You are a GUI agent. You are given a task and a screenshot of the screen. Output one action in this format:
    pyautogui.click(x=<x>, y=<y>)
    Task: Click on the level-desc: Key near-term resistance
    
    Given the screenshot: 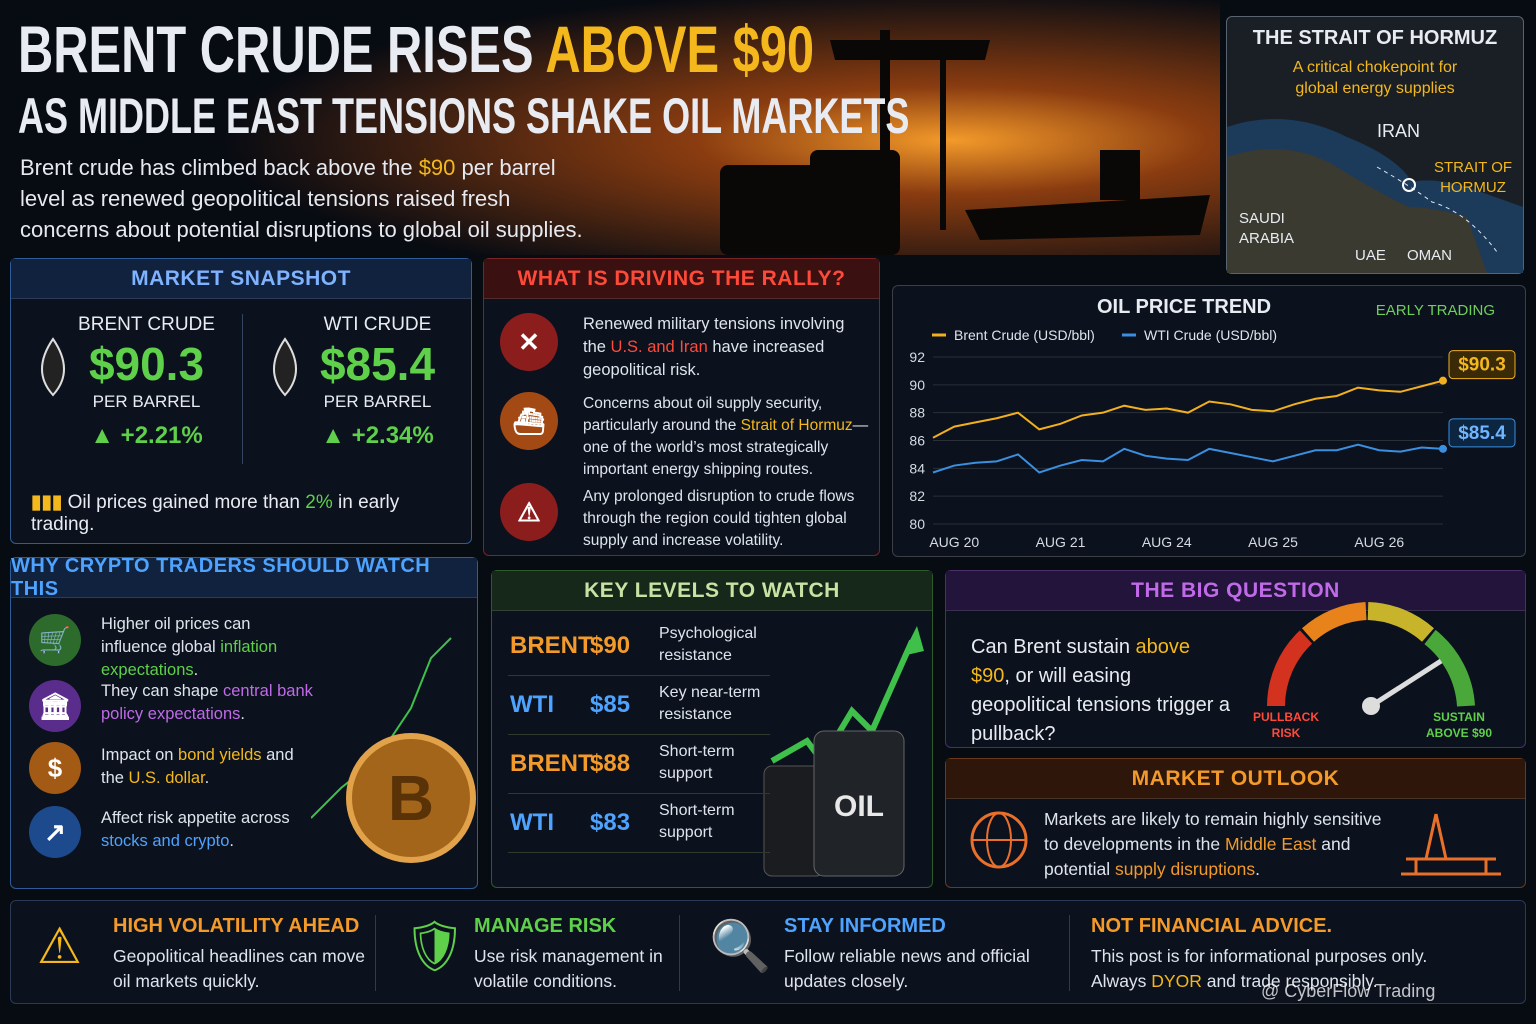 What is the action you would take?
    pyautogui.click(x=710, y=703)
    